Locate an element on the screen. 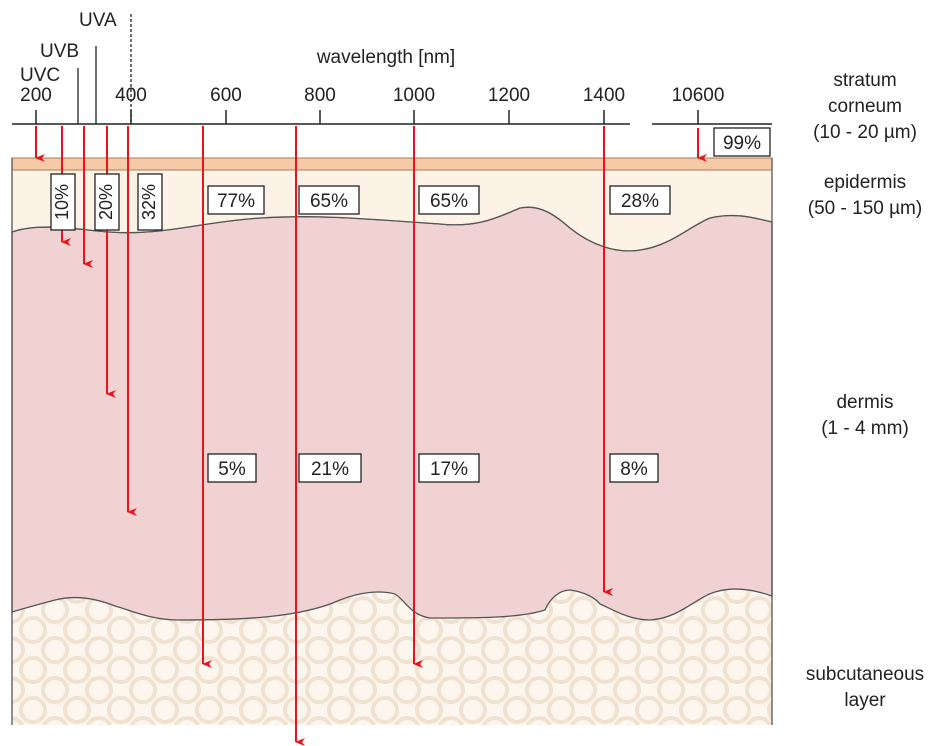  pct-box-1400nm-dermis: 8% is located at coordinates (634, 468).